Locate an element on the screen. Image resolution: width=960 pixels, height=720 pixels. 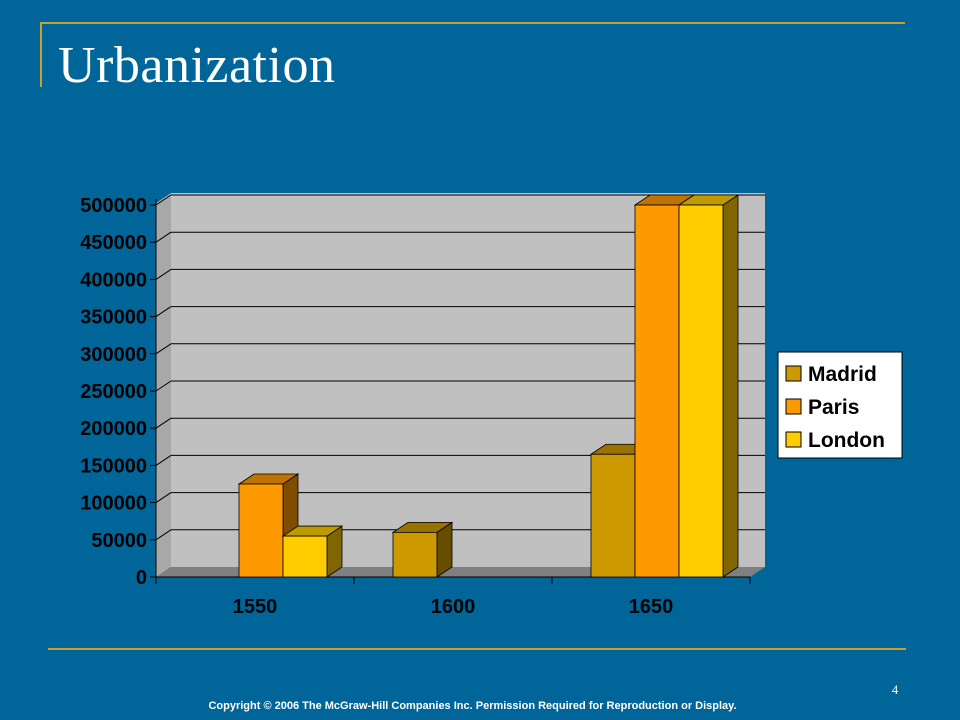
y-tick-label: 250000 is located at coordinates (113, 392).